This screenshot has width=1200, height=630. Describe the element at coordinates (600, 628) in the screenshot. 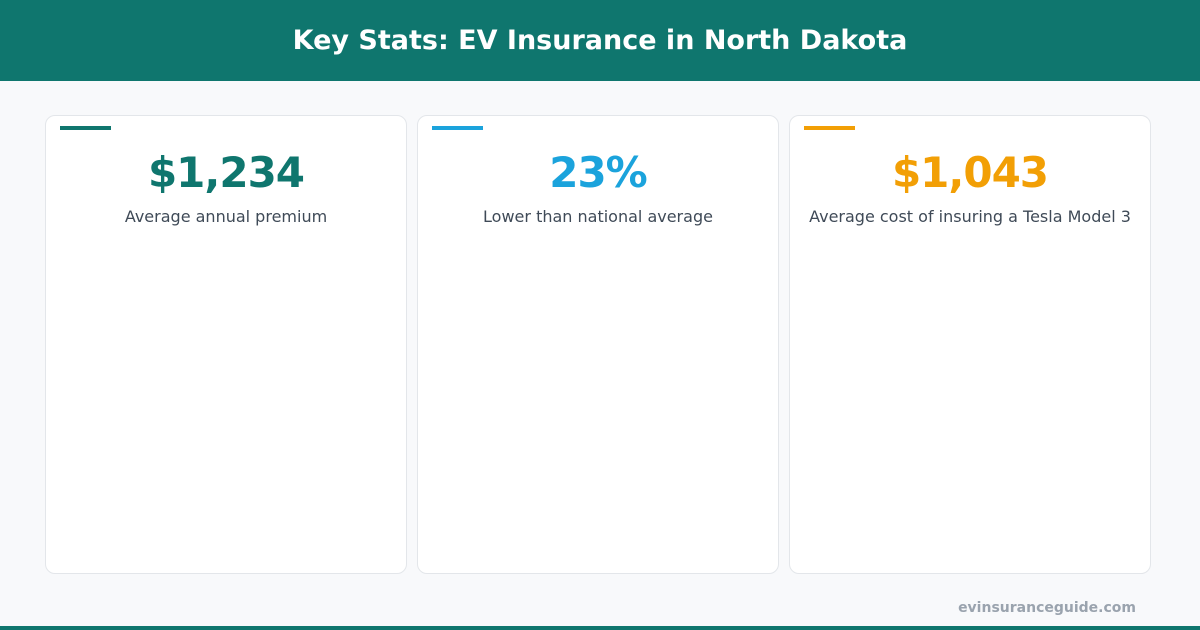

I see `bottom-bar` at that location.